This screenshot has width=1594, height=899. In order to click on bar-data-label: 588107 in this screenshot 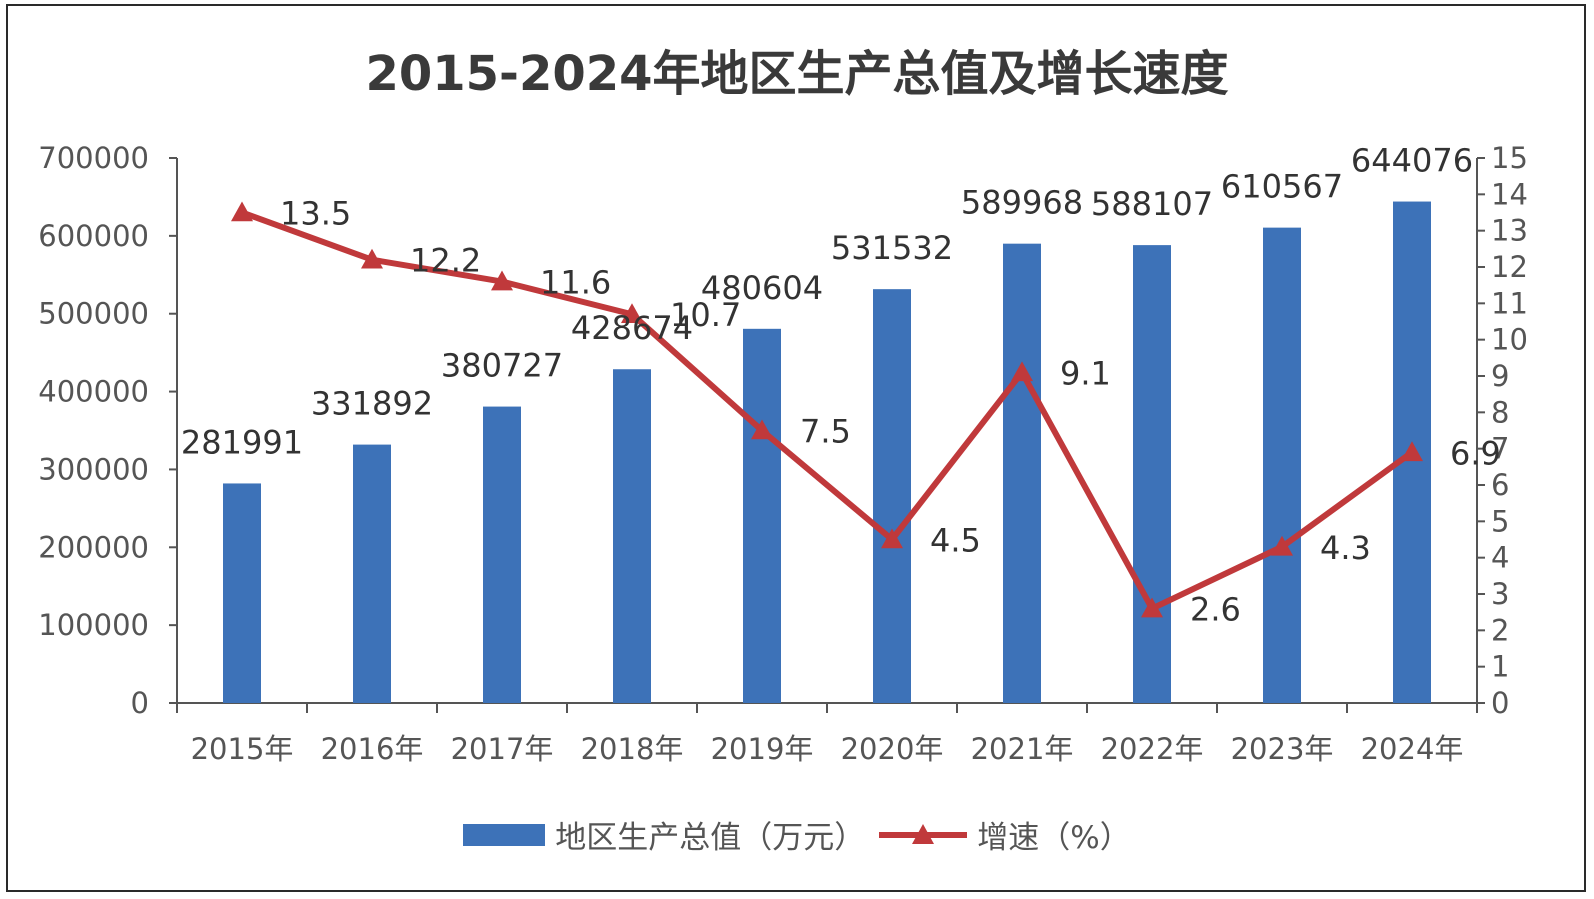, I will do `click(1152, 204)`.